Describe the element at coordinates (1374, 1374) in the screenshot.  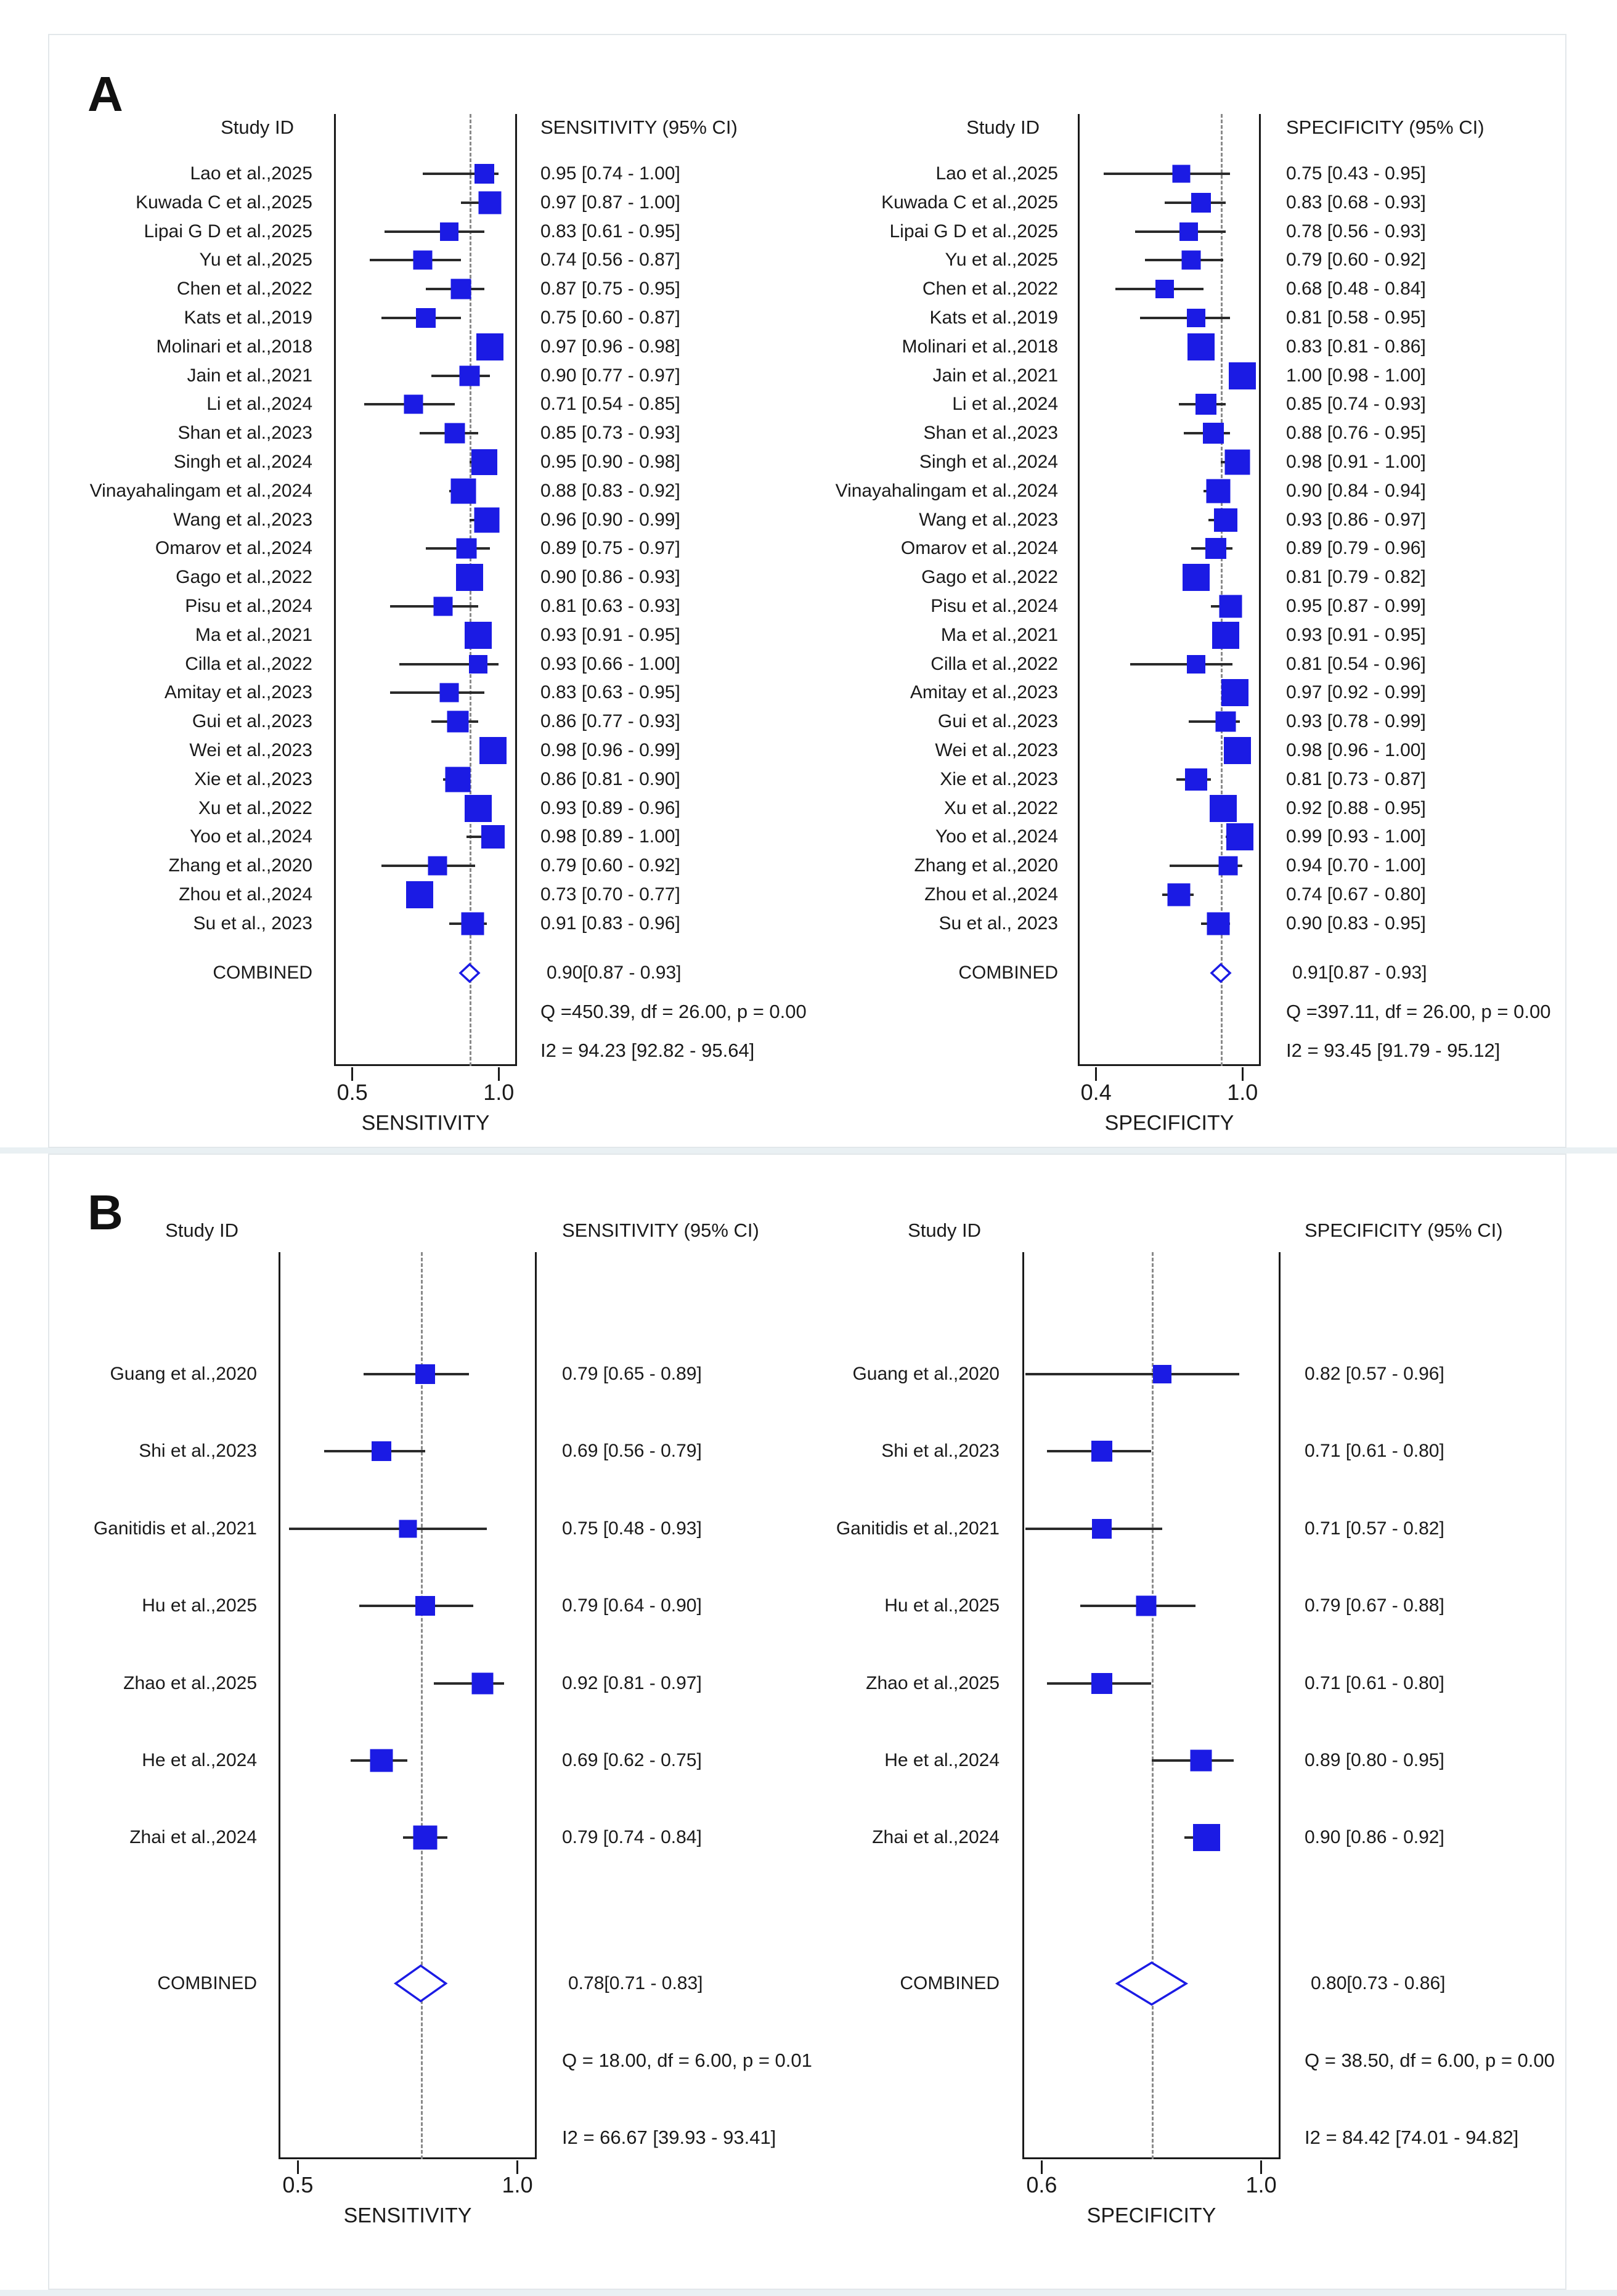
I see `estimate-ci-label: 0.82 [0.57 - 0.96]` at that location.